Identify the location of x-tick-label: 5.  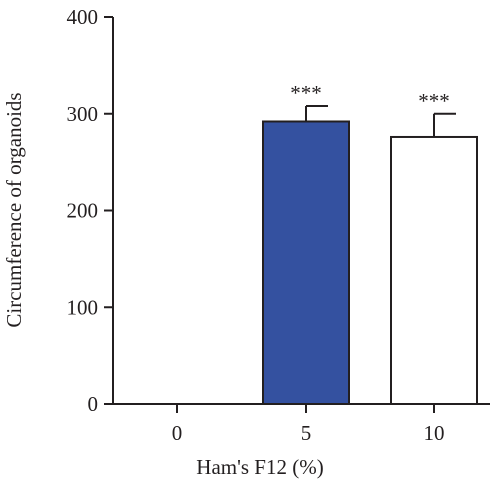
(306, 433).